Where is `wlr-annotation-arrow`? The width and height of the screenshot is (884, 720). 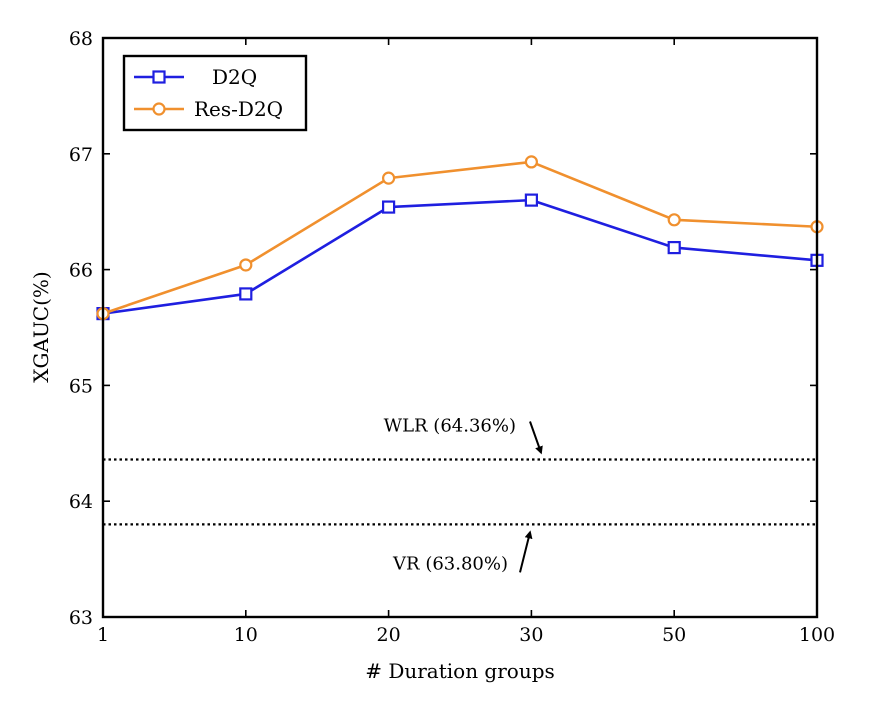
wlr-annotation-arrow is located at coordinates (536, 438).